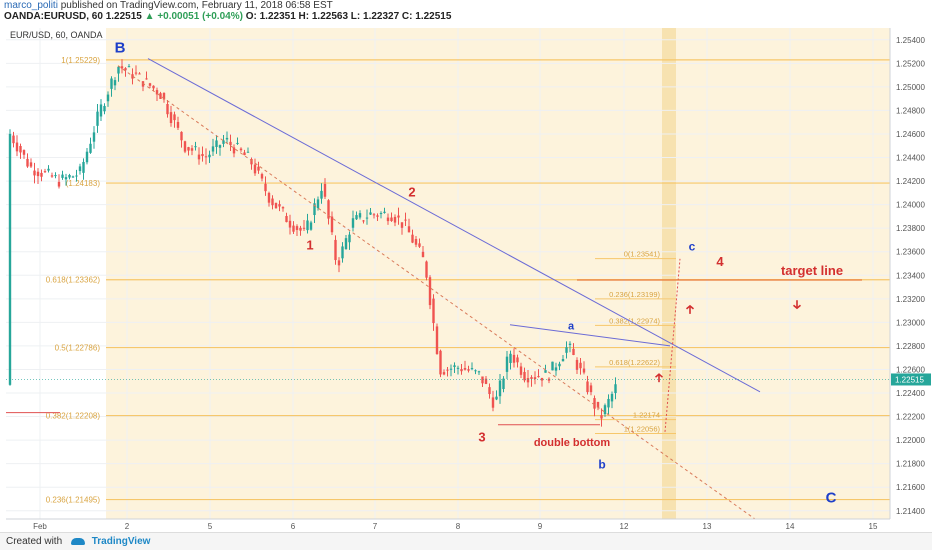 Image resolution: width=932 pixels, height=551 pixels. What do you see at coordinates (873, 526) in the screenshot?
I see `x-tick-label: 15` at bounding box center [873, 526].